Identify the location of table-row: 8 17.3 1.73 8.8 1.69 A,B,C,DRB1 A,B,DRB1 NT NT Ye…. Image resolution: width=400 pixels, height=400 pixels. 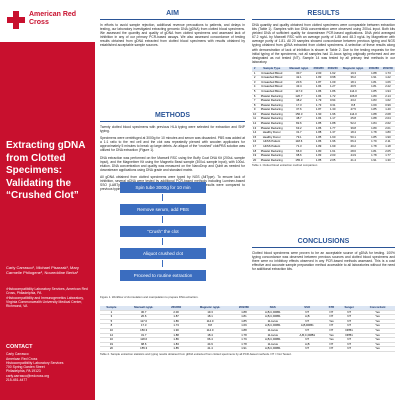
(247, 326).